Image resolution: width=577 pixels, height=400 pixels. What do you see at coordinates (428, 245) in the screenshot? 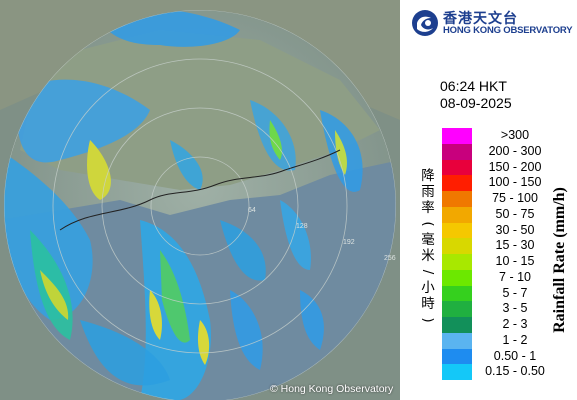
I see `legend-title-zh: 降雨率(毫米 / 小時)` at bounding box center [428, 245].